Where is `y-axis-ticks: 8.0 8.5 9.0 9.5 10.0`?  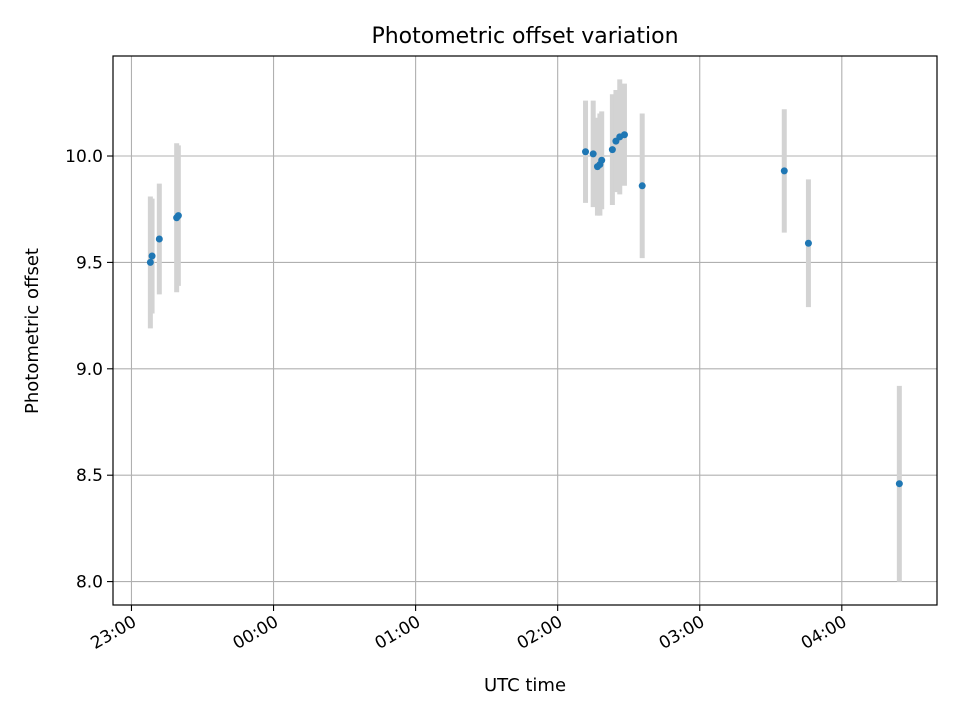 y-axis-ticks: 8.0 8.5 9.0 9.5 10.0 is located at coordinates (89, 370).